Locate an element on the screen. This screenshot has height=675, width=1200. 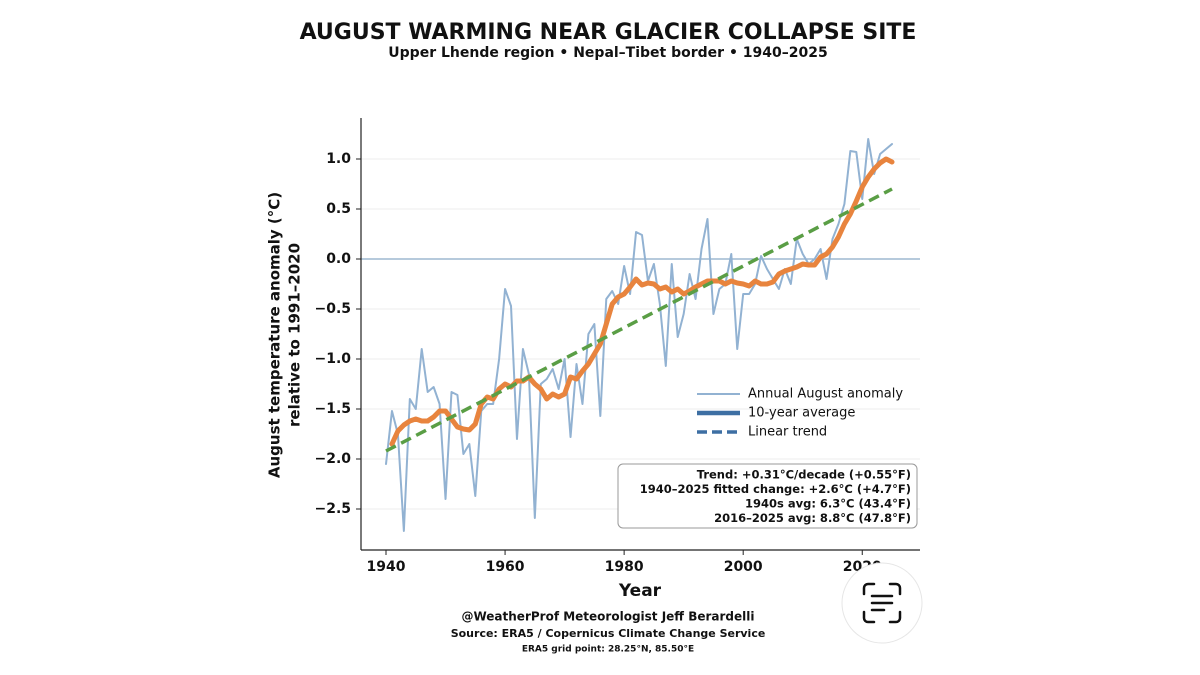
y-tick-label: −1.0 is located at coordinates (332, 359).